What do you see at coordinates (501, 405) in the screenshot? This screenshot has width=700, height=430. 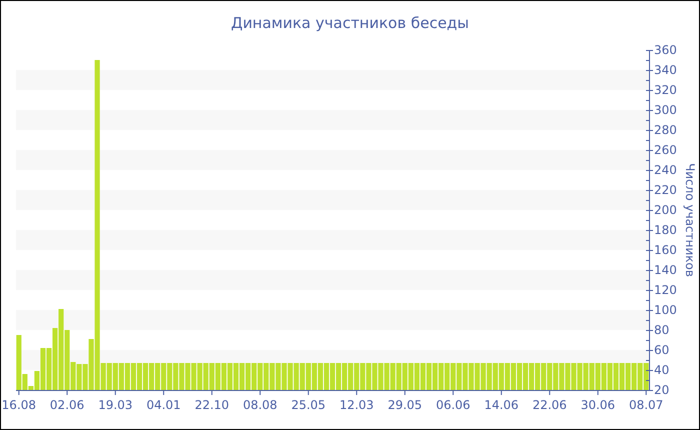 I see `x-tick-label: 14.06` at bounding box center [501, 405].